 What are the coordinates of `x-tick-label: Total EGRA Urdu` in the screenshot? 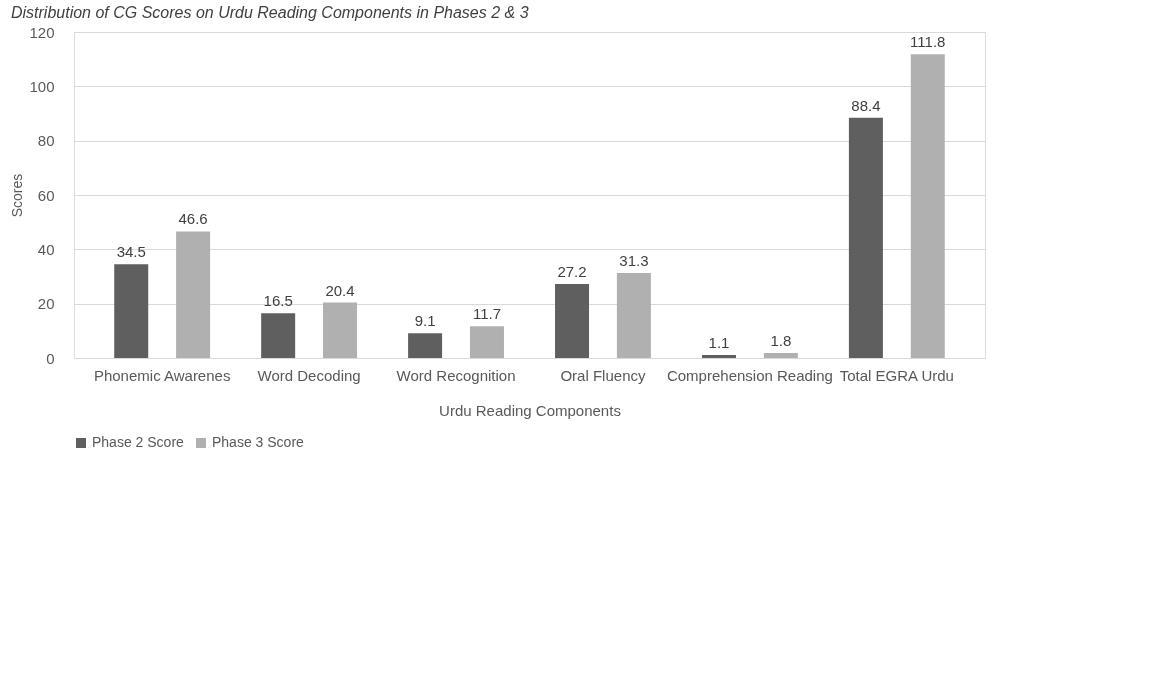 It's located at (896, 375).